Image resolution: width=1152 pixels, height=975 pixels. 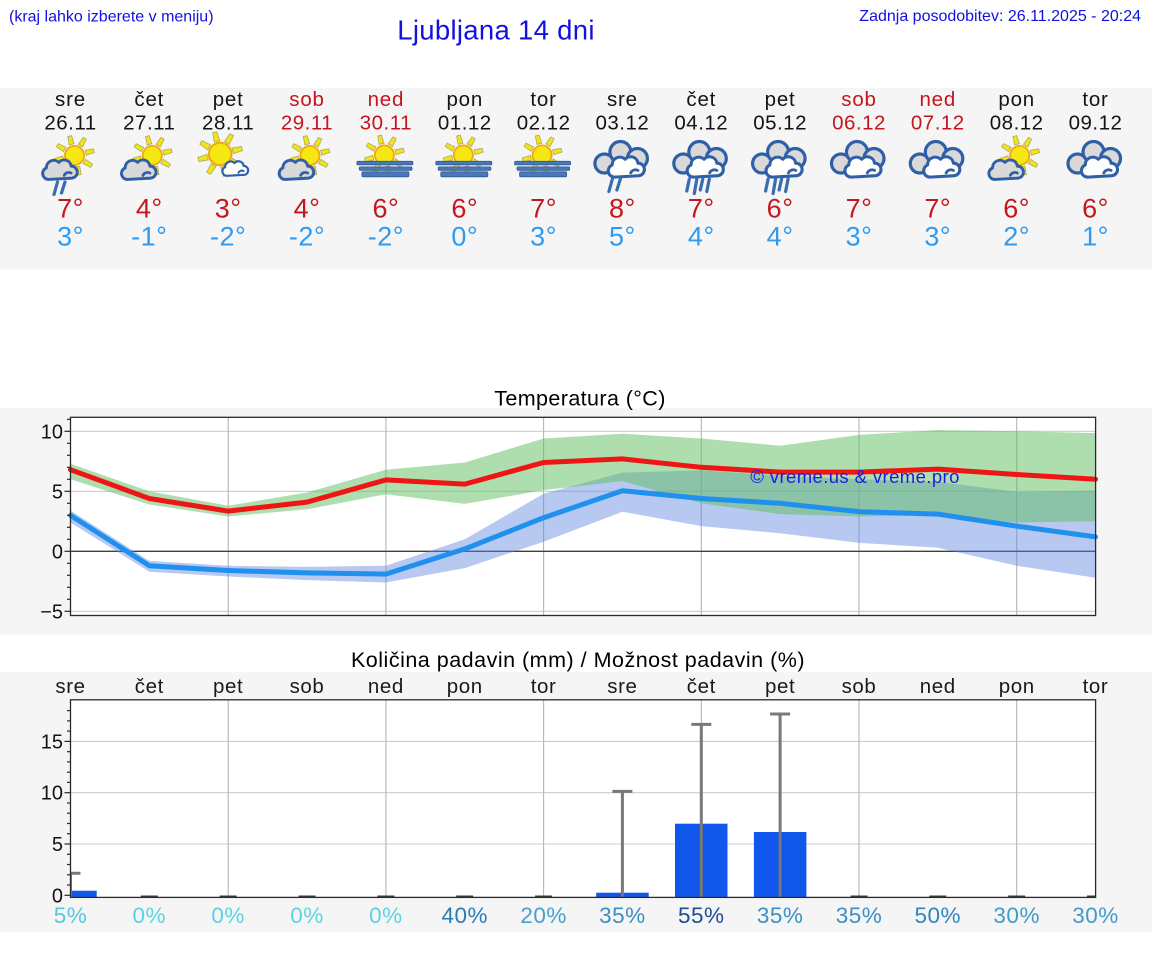 I want to click on svg-text: 03.12, so click(x=622, y=123).